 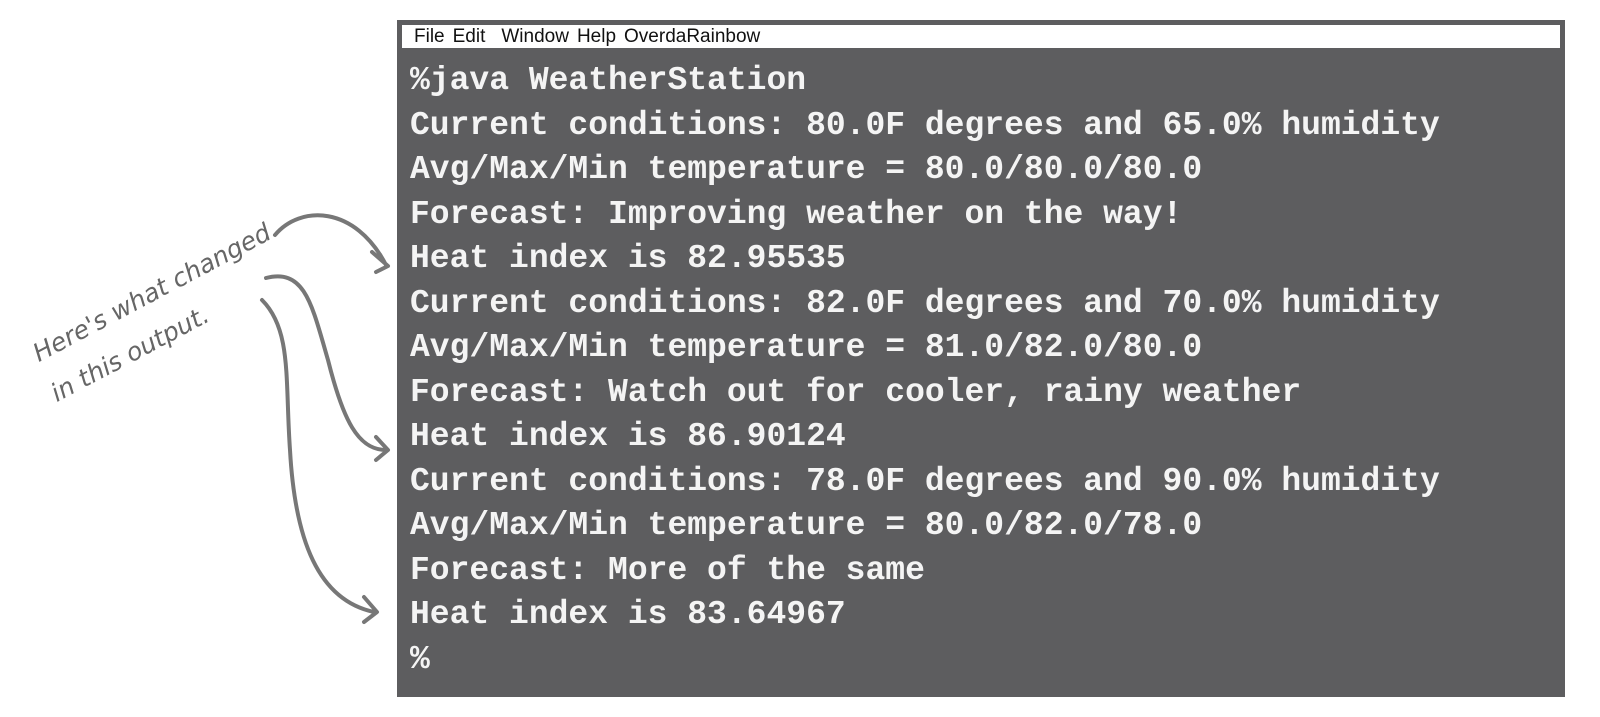 I want to click on output-line: %, so click(x=420, y=659).